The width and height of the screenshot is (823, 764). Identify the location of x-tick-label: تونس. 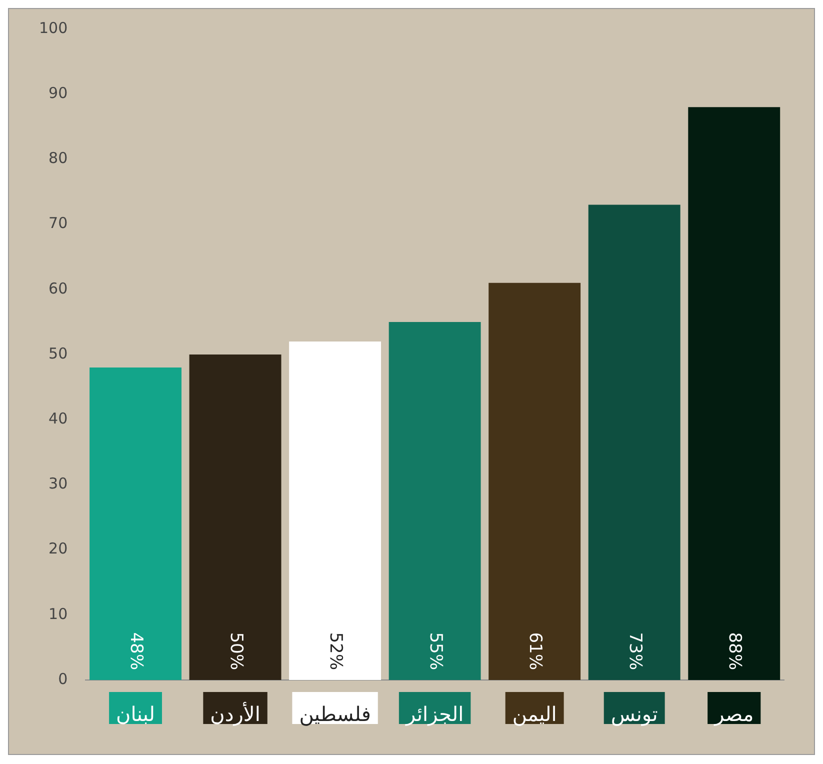
(634, 714).